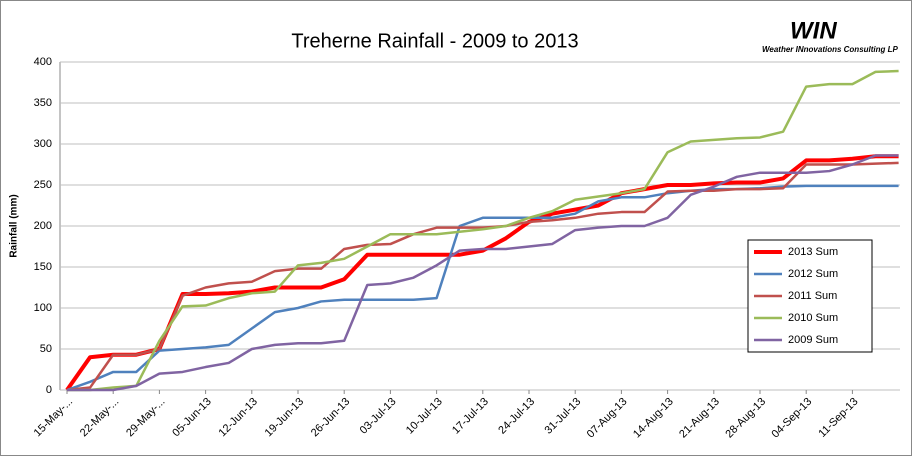  What do you see at coordinates (43, 308) in the screenshot?
I see `y-tick-label: 100` at bounding box center [43, 308].